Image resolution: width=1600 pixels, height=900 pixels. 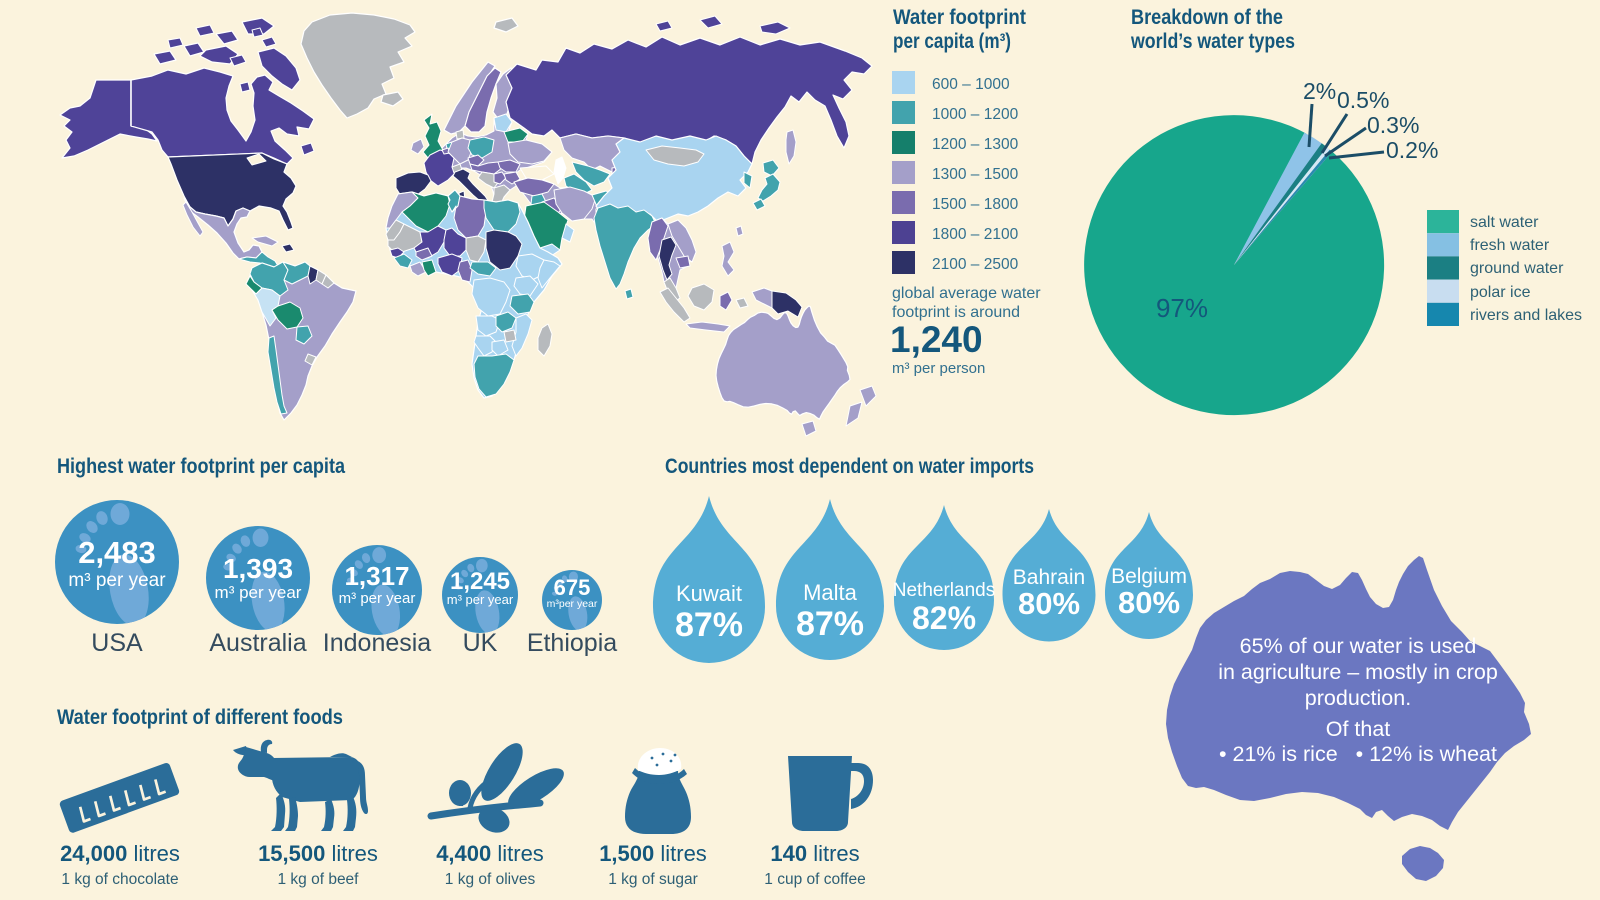 What do you see at coordinates (490, 879) in the screenshot?
I see `svg-text: 1 kg of olives` at bounding box center [490, 879].